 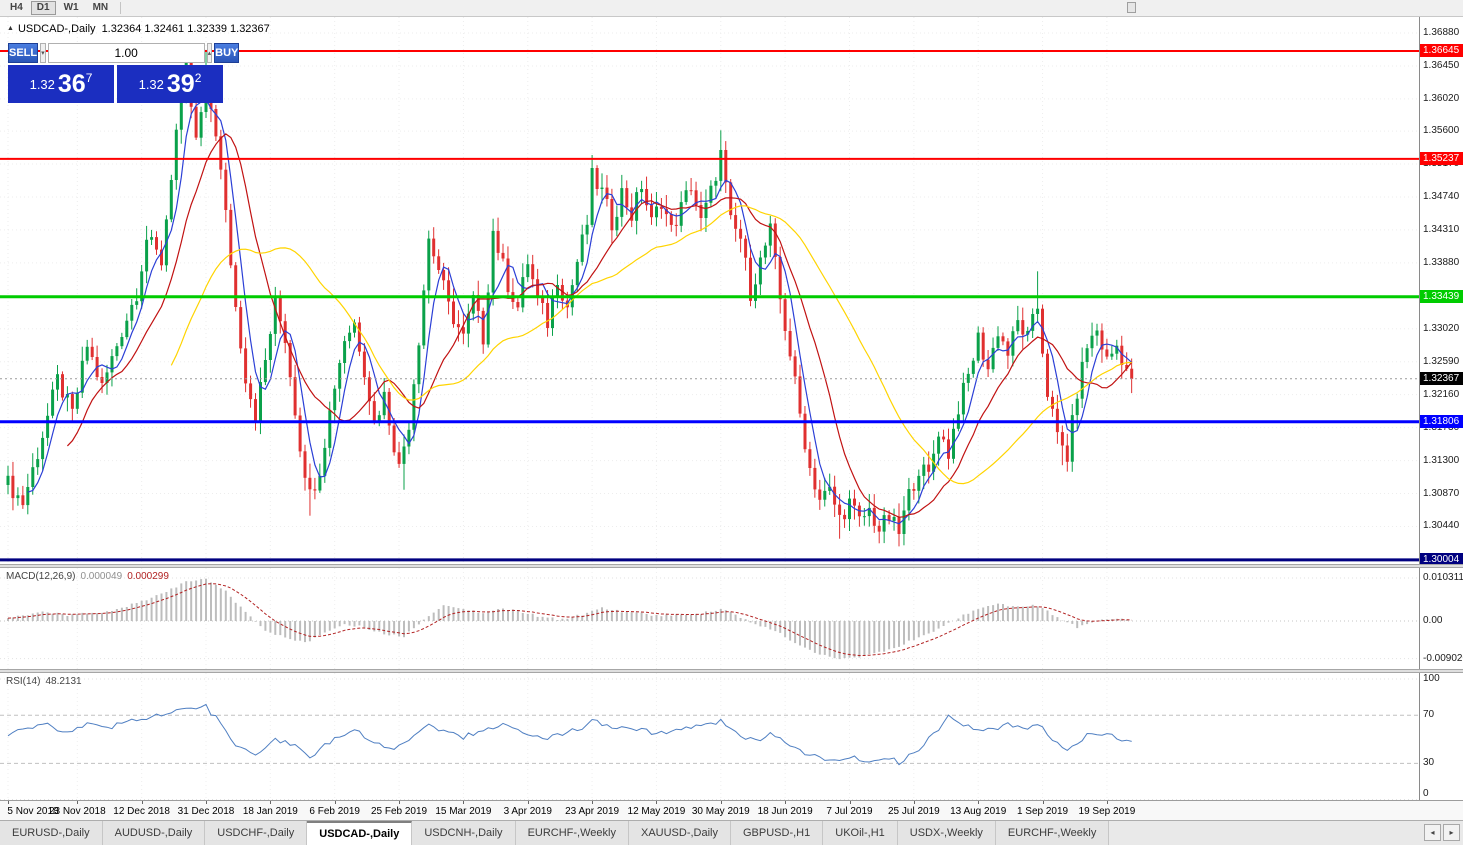 What do you see at coordinates (860, 833) in the screenshot?
I see `tab-ukoil-h1: UKOil-,H1` at bounding box center [860, 833].